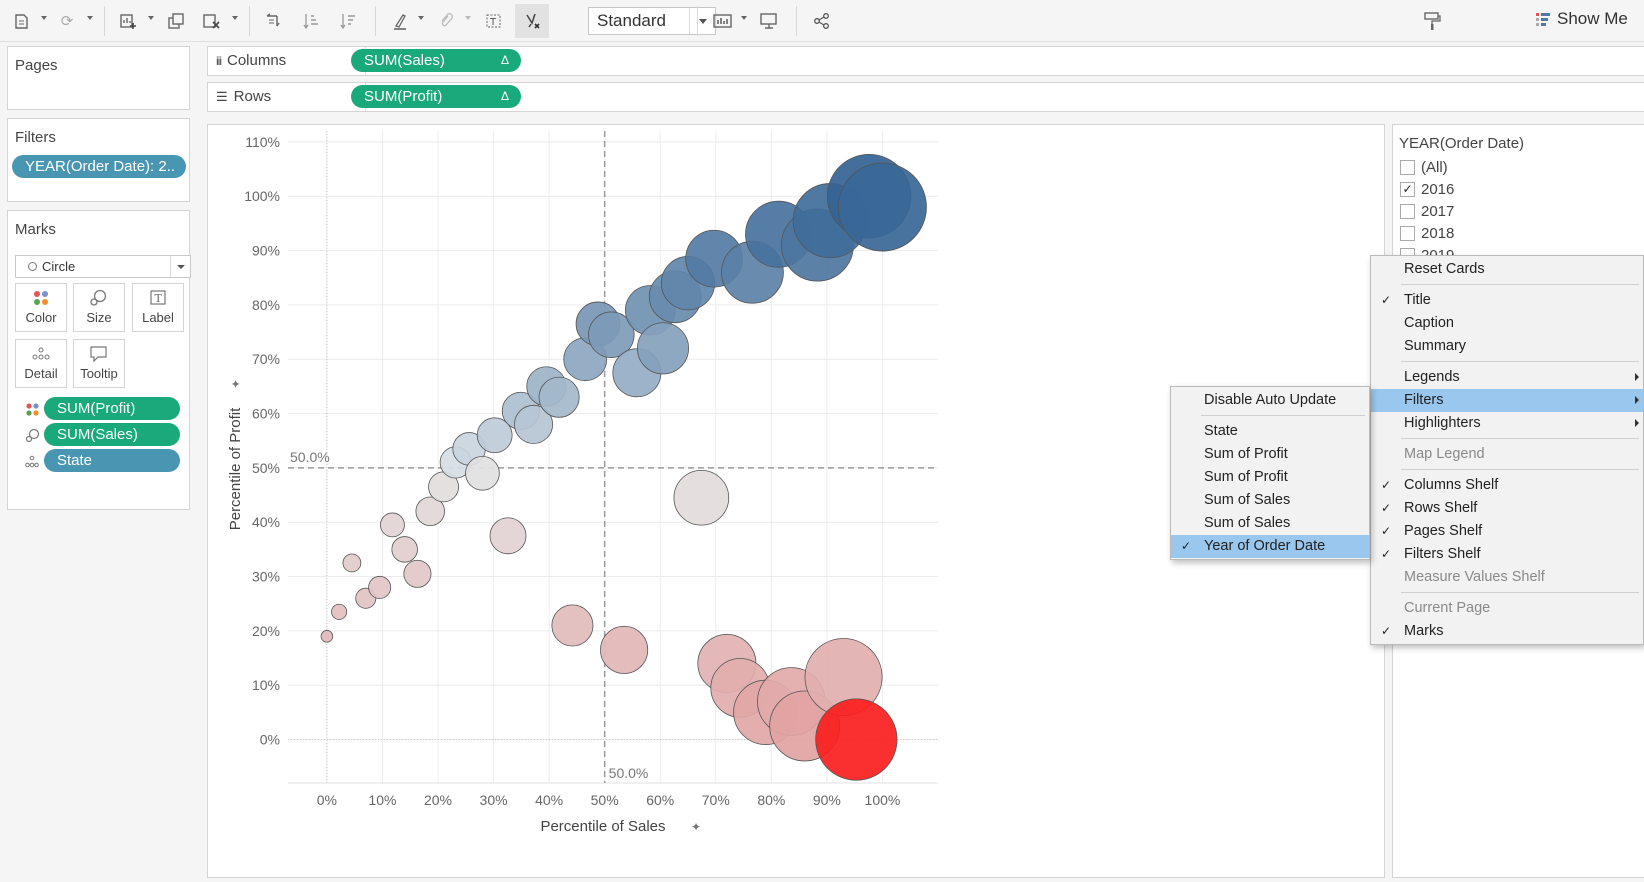  I want to click on sort-ascending-icon, so click(311, 21).